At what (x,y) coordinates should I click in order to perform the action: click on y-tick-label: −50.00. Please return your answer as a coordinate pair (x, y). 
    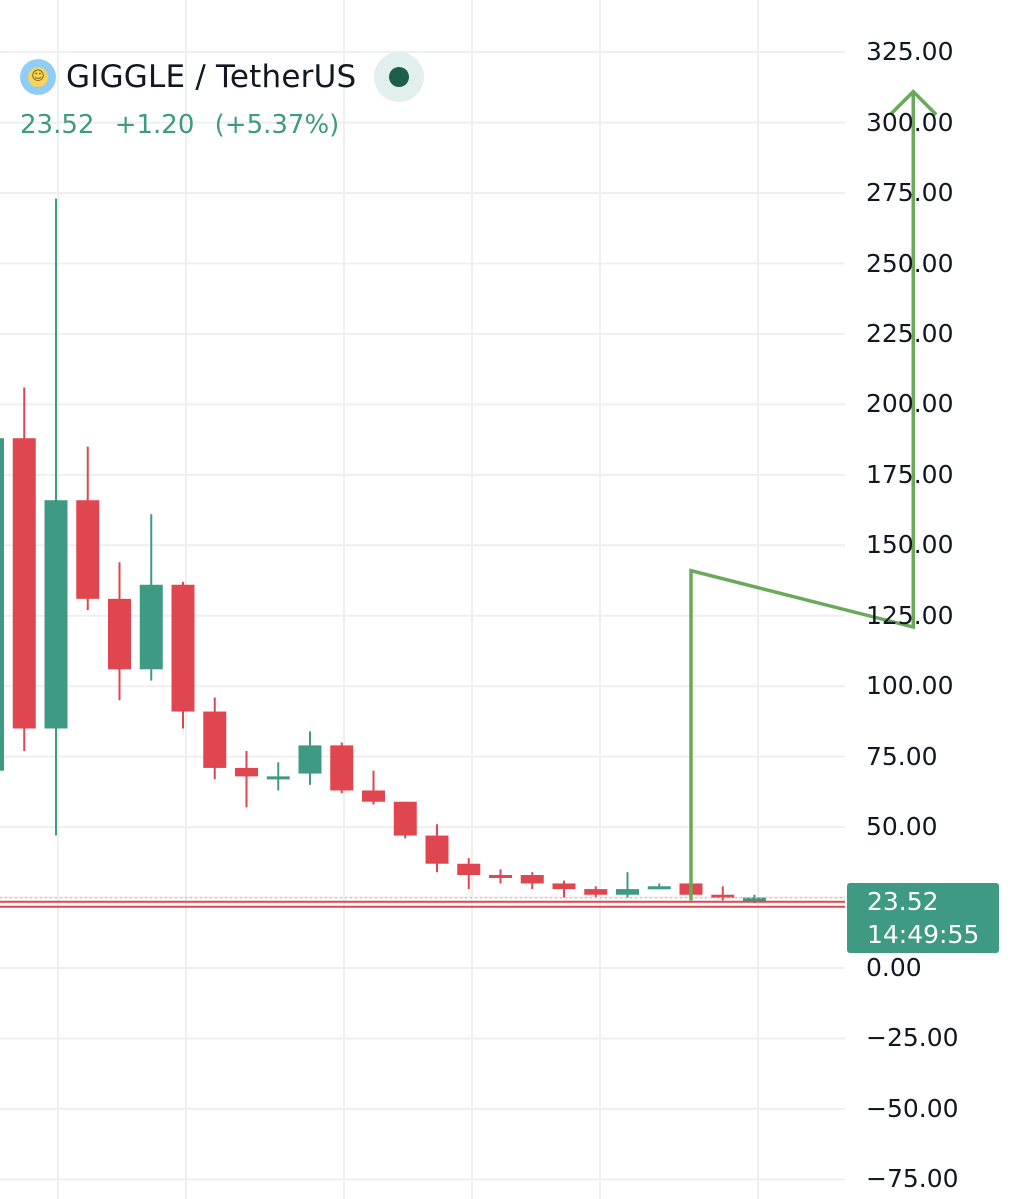
    Looking at the image, I should click on (912, 1108).